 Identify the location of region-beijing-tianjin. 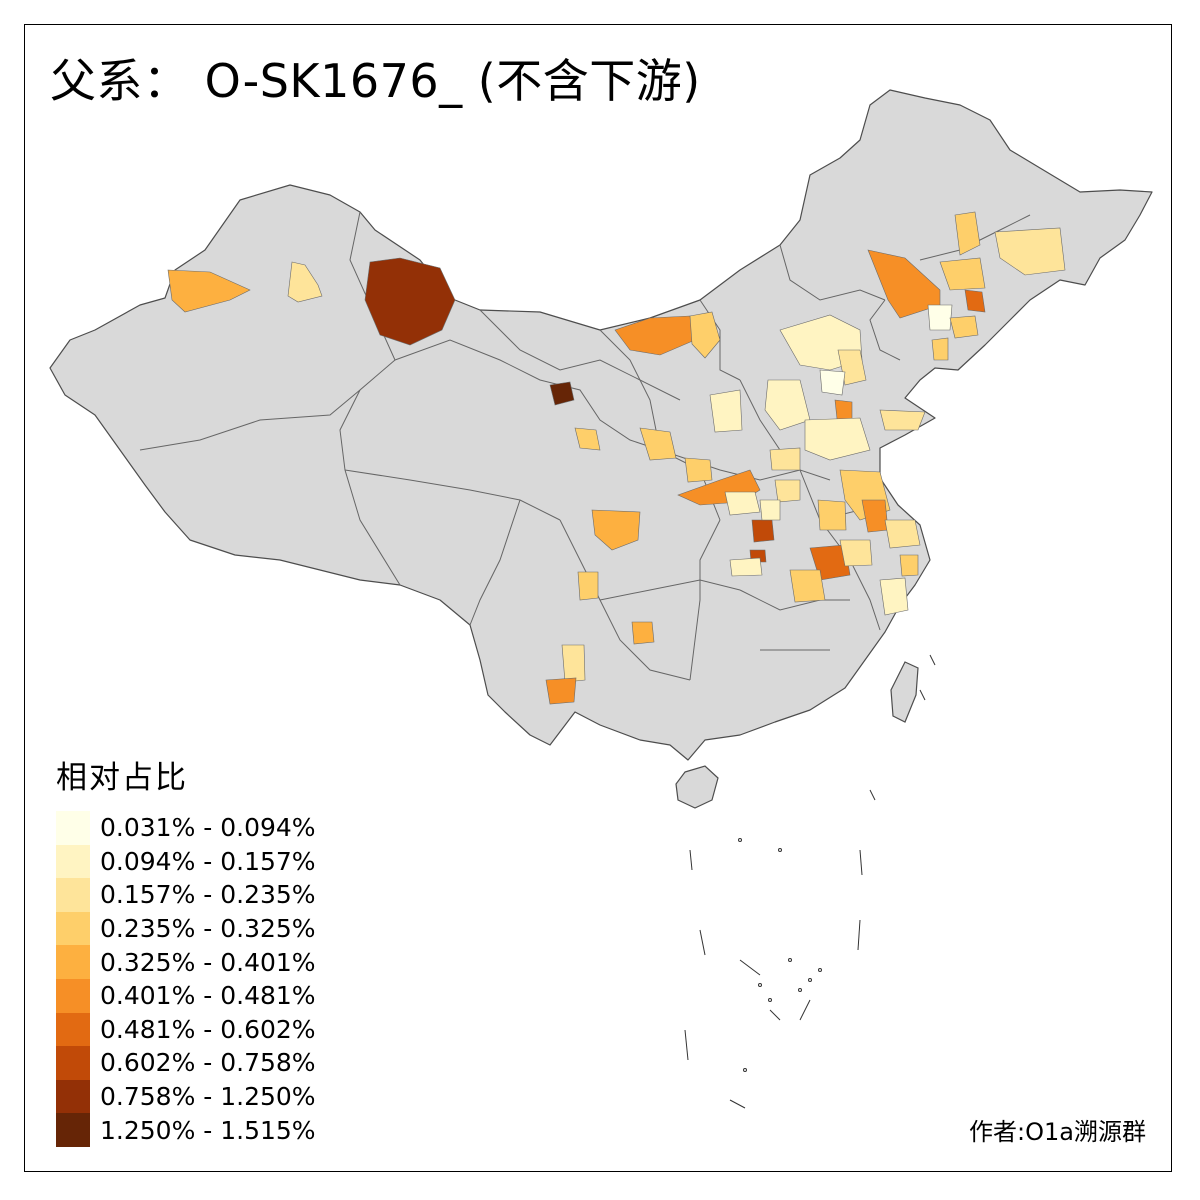
(832, 382).